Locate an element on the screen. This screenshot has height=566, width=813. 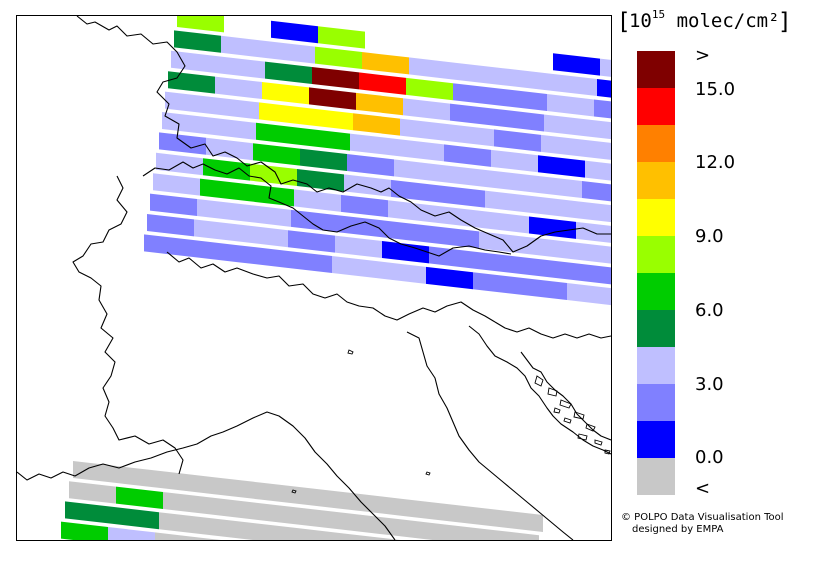
legend-tick-label: < is located at coordinates (703, 488).